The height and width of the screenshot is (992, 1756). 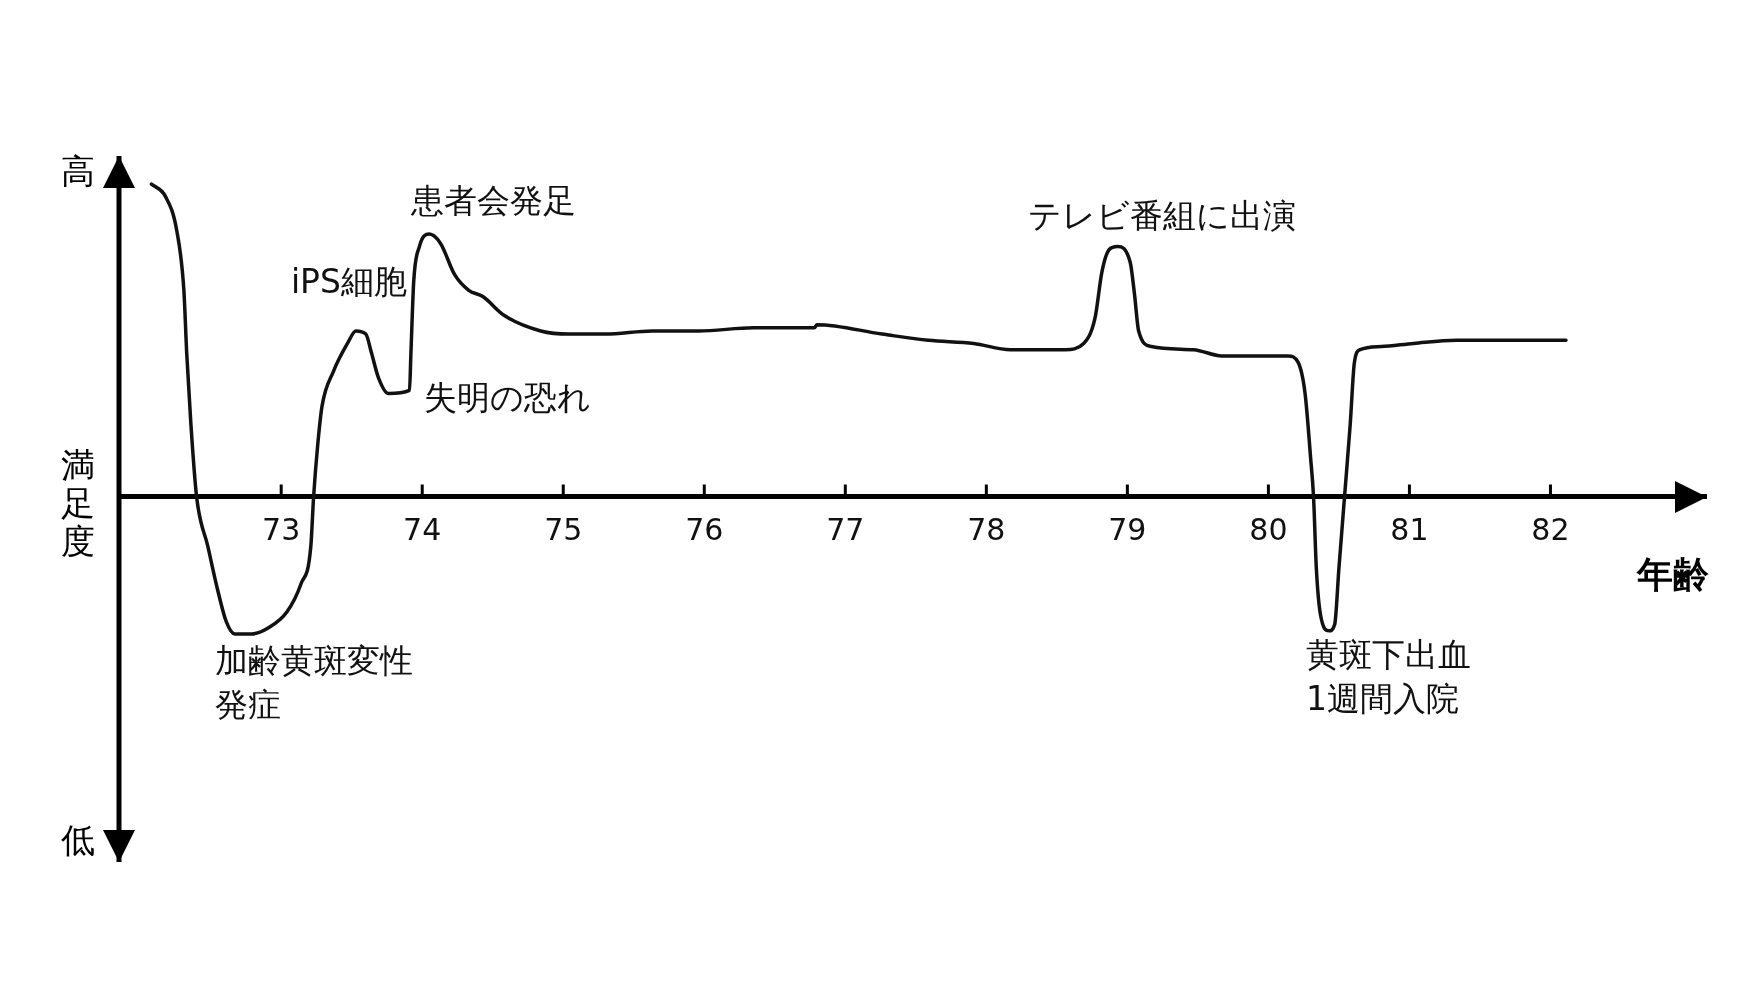 What do you see at coordinates (281, 530) in the screenshot?
I see `x-tick-label: 73` at bounding box center [281, 530].